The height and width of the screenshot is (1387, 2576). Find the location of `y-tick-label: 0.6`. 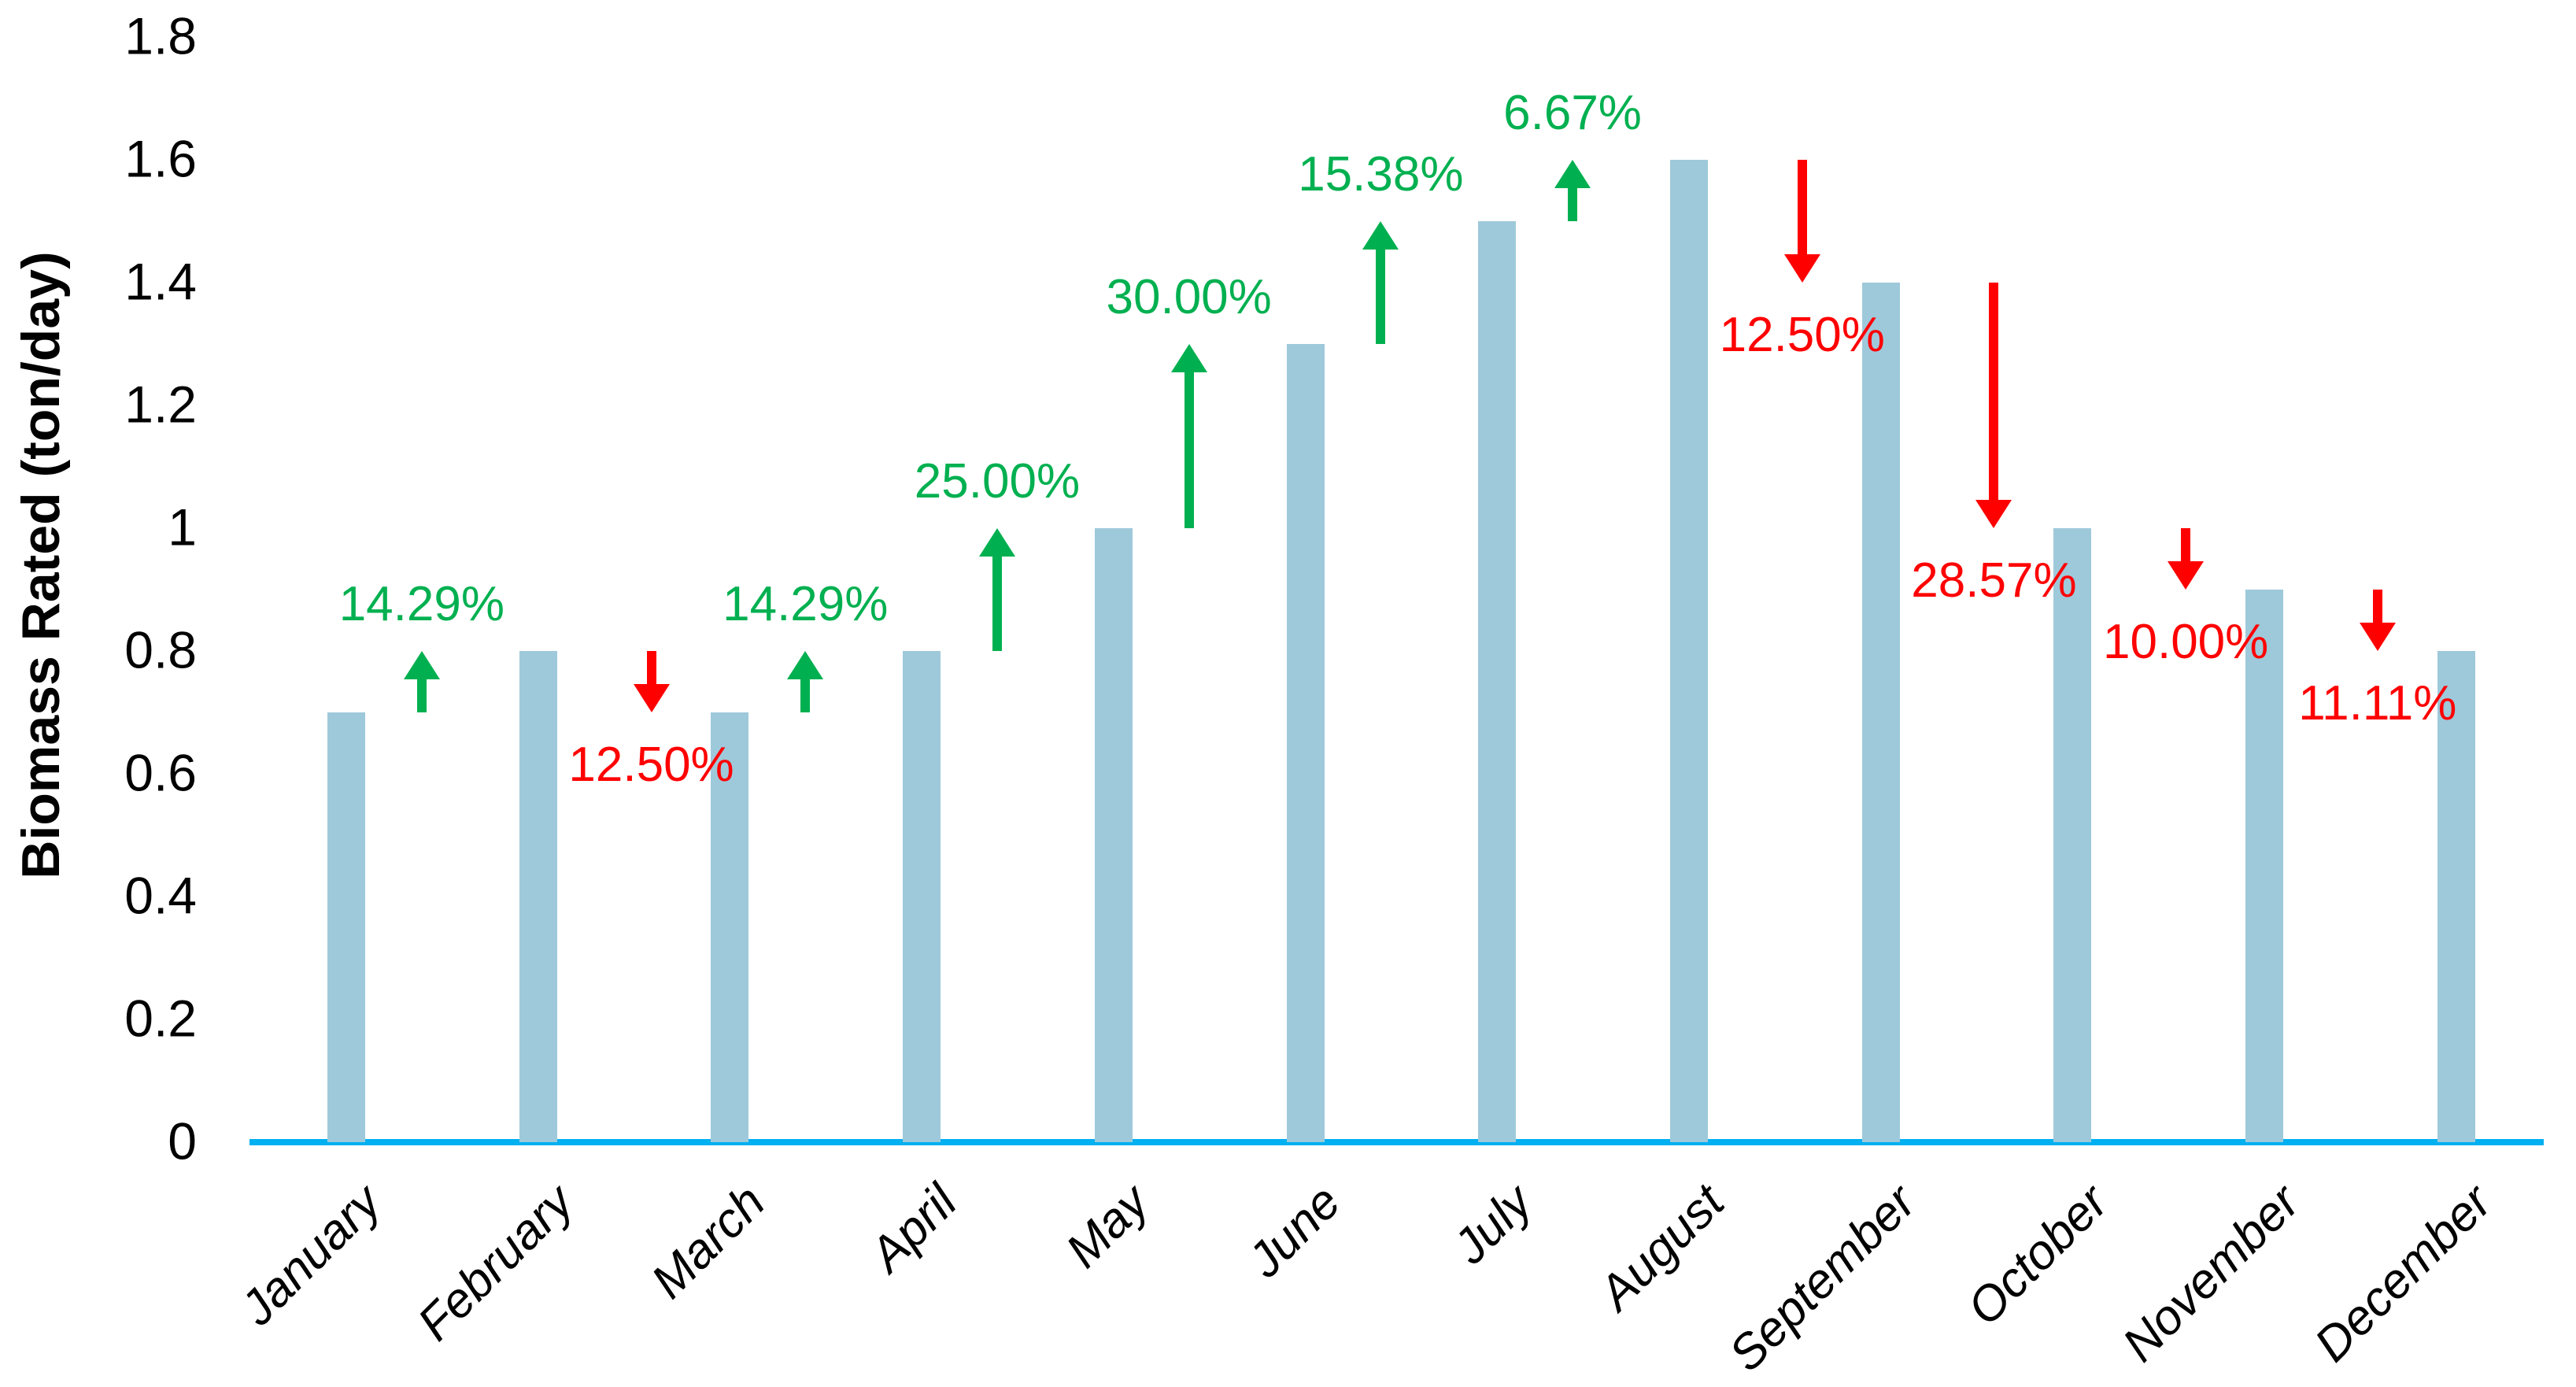

y-tick-label: 0.6 is located at coordinates (160, 772).